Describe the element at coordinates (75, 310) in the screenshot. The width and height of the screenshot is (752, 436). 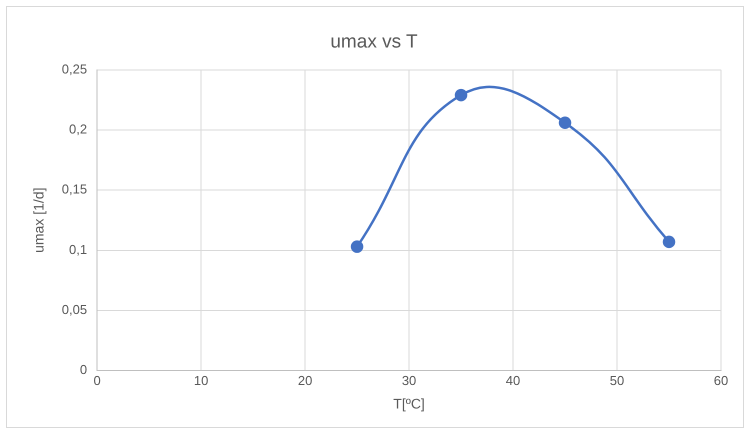
I see `y-tick-label: 0,05` at that location.